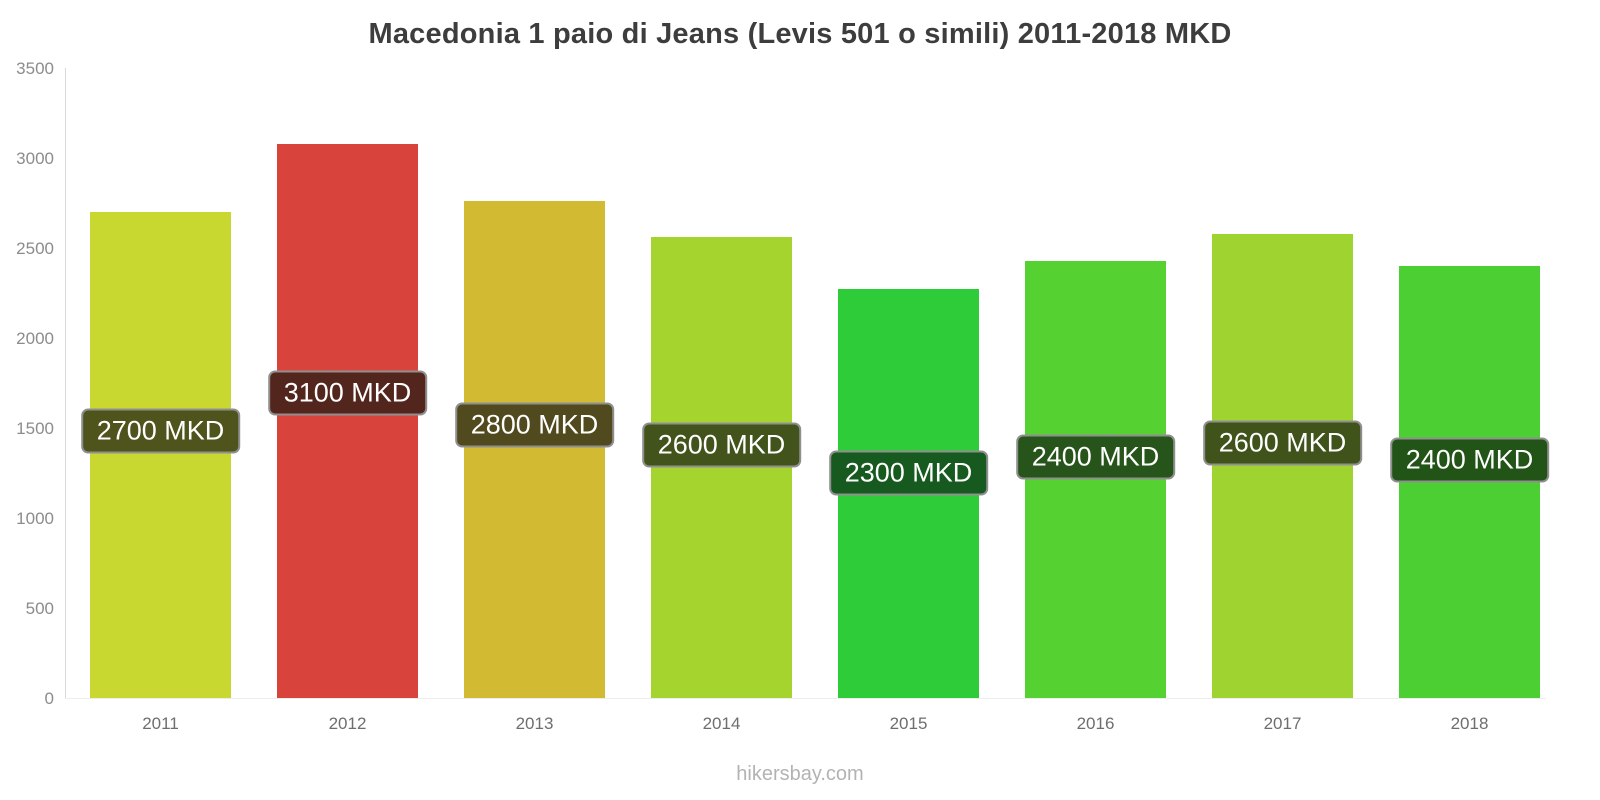  I want to click on bar-value-label-2011: 2700 MKD, so click(160, 431).